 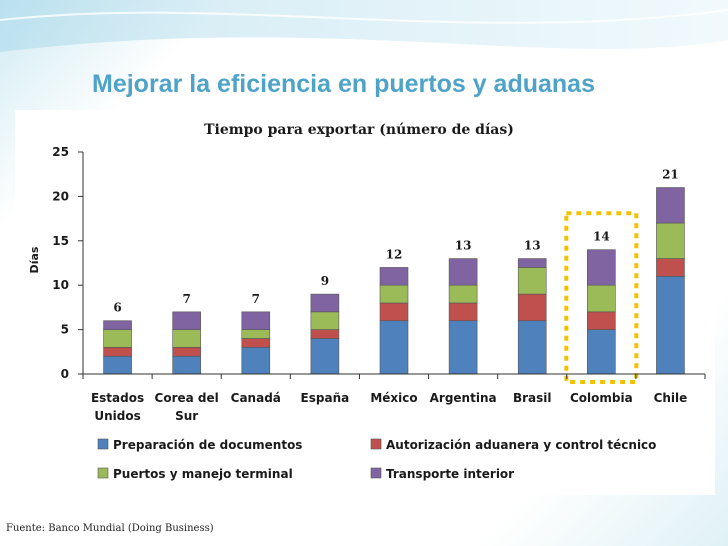 What do you see at coordinates (60, 196) in the screenshot?
I see `y-tick-label: 20` at bounding box center [60, 196].